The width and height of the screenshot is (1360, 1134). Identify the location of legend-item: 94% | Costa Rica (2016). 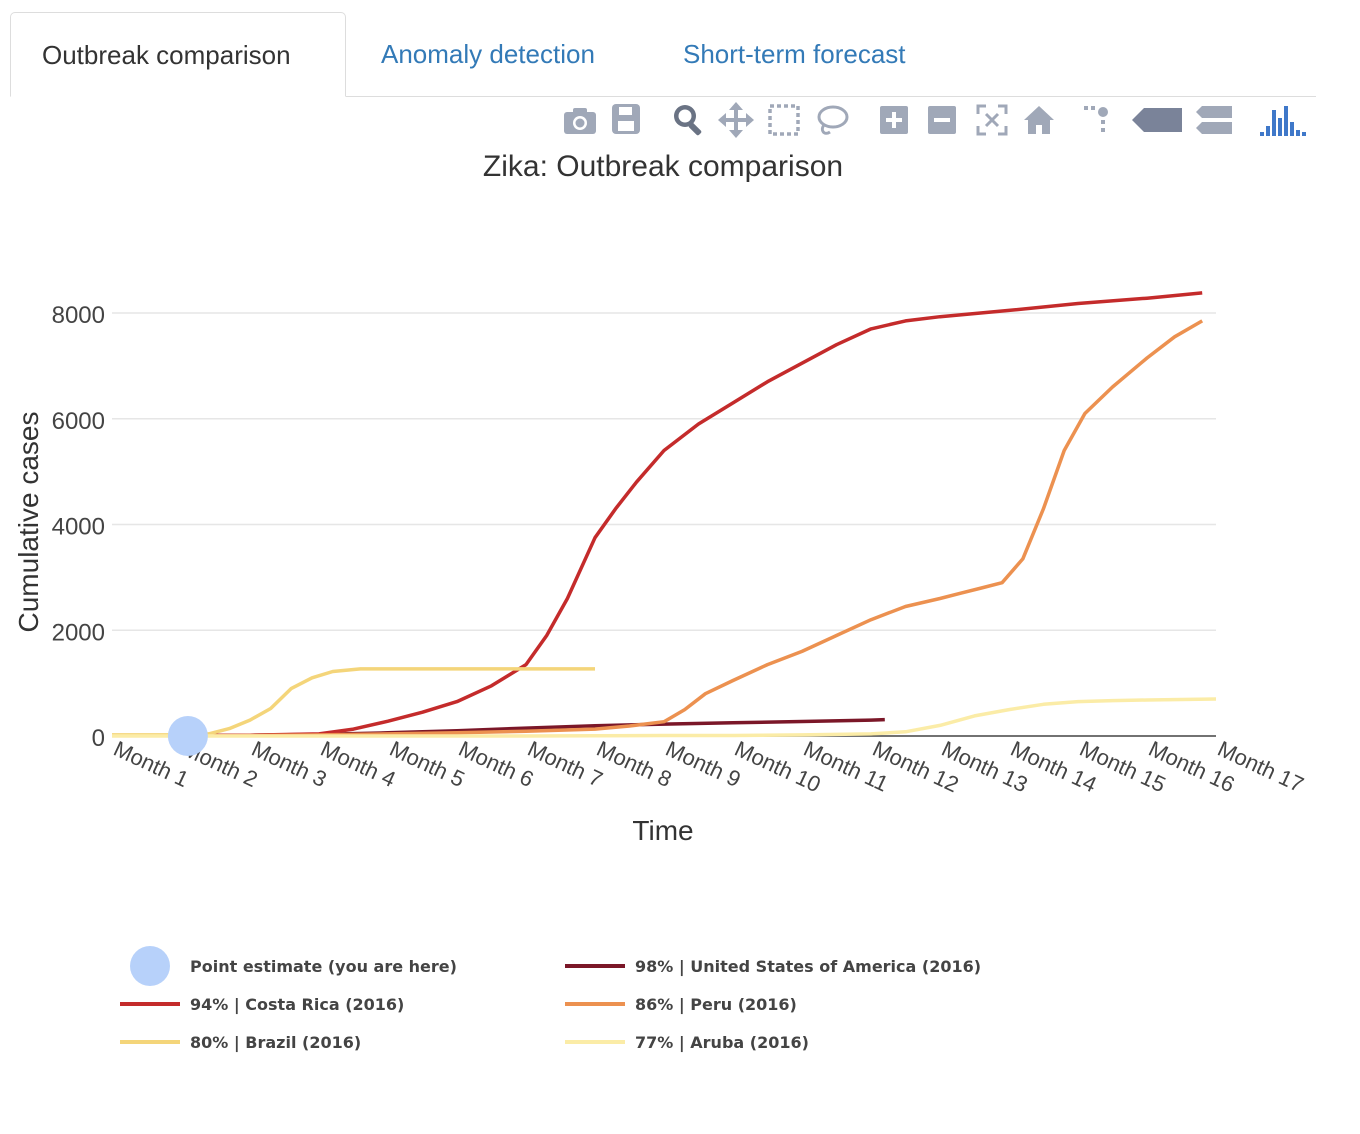
(262, 1005).